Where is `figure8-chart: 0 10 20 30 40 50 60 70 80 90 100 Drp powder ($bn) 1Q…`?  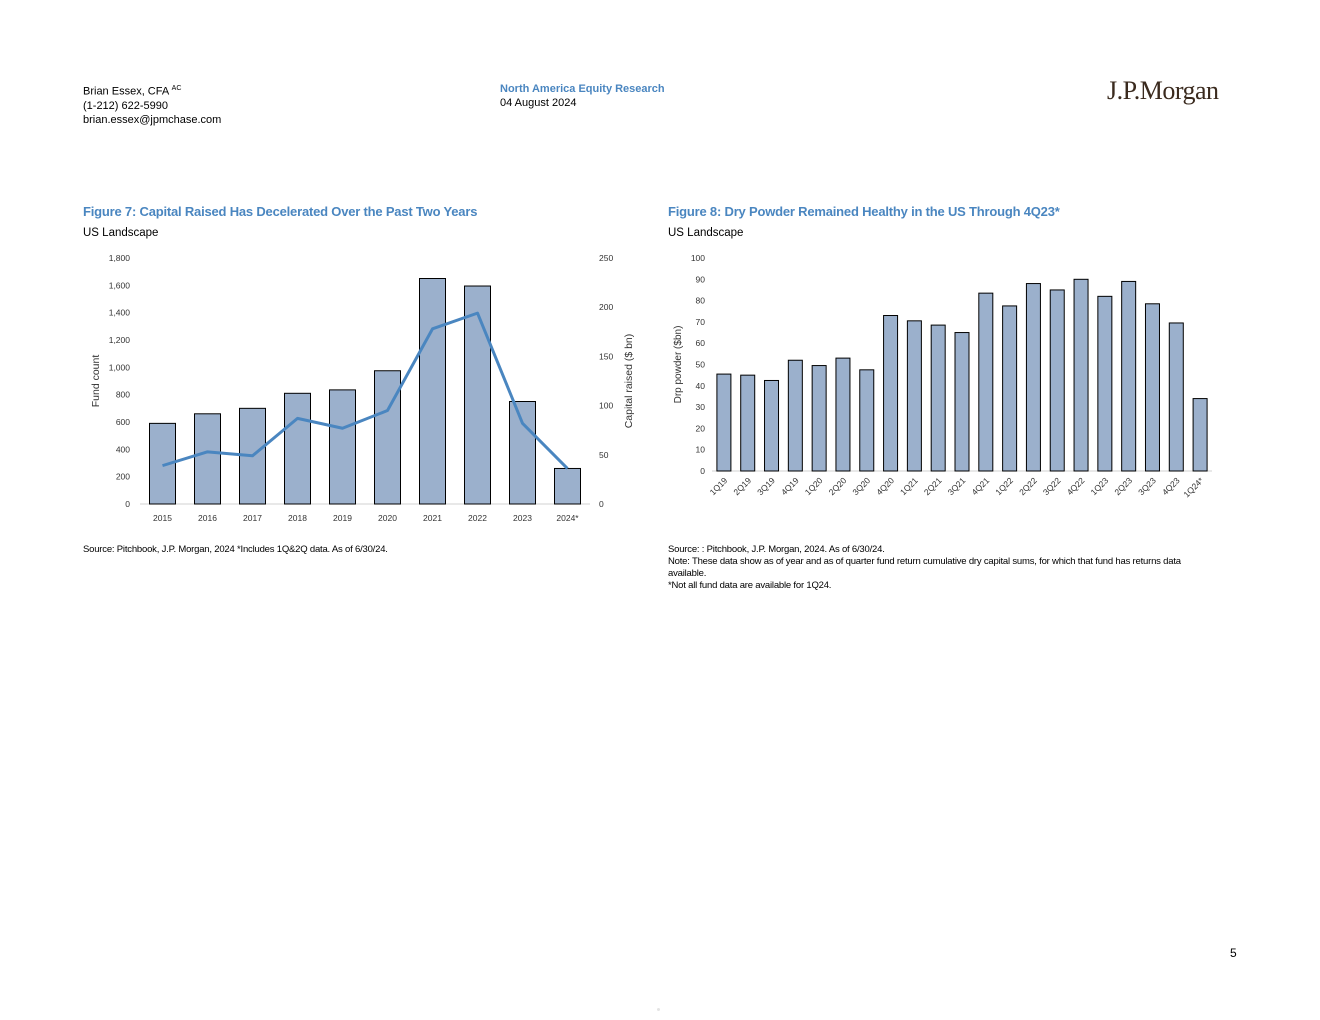
figure8-chart: 0 10 20 30 40 50 60 70 80 90 100 Drp powder ($bn) 1Q… is located at coordinates (942, 376).